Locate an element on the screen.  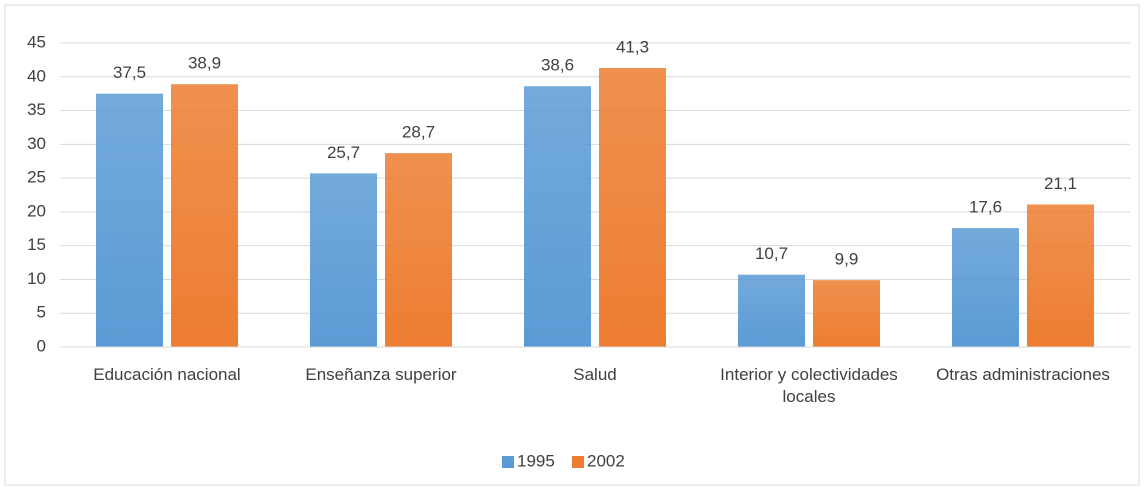
x-tick-label: Educación nacional is located at coordinates (167, 374).